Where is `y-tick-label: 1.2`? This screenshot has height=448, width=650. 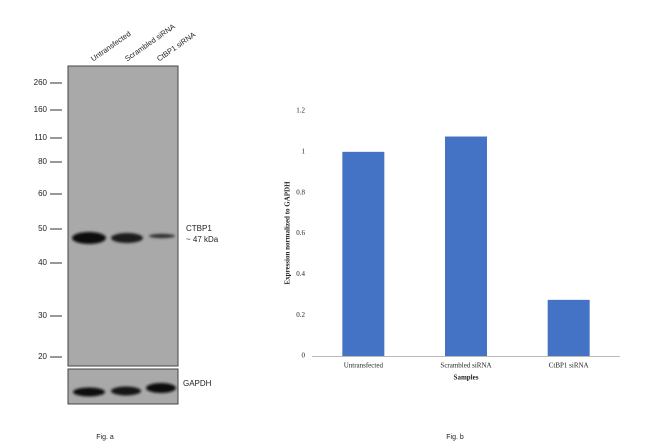 y-tick-label: 1.2 is located at coordinates (300, 111).